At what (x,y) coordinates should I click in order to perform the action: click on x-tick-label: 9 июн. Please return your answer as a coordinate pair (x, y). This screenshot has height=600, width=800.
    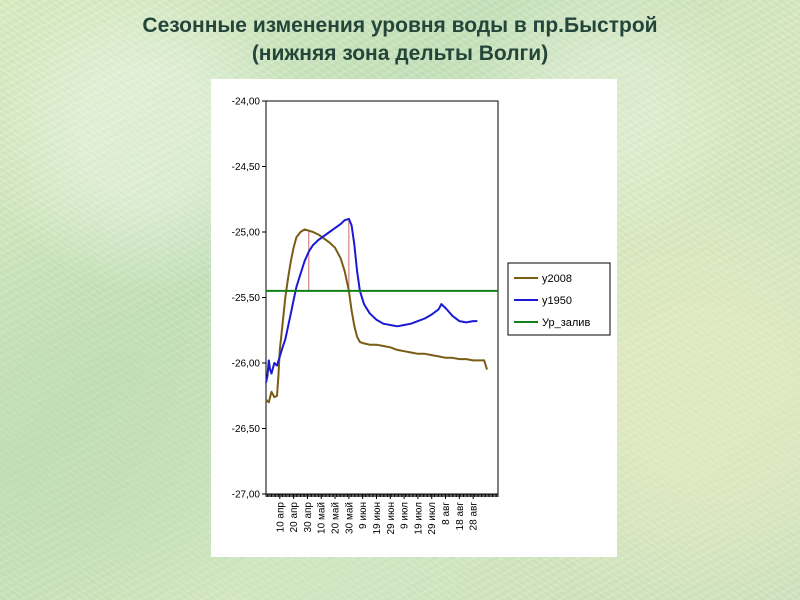
    Looking at the image, I should click on (363, 515).